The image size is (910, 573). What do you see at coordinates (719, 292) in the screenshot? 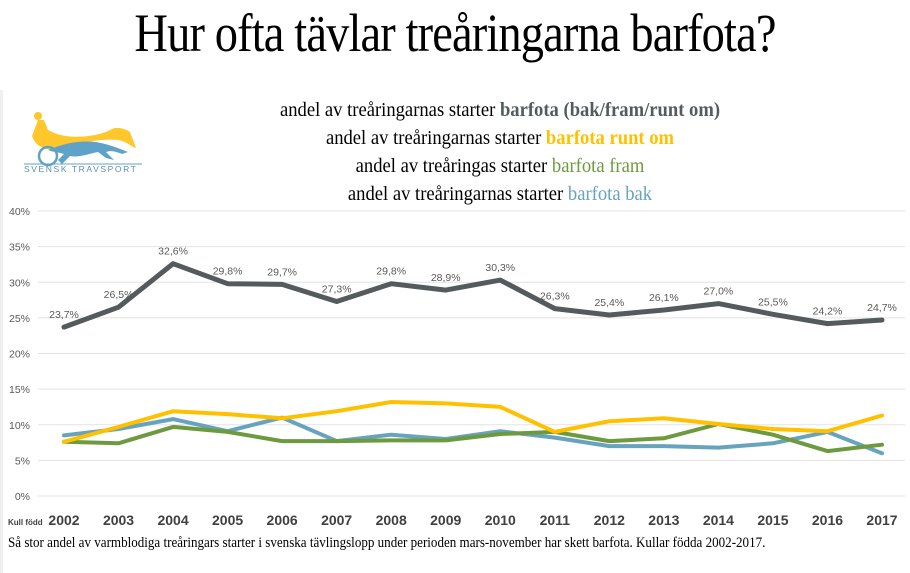
I see `data-label: 27,0%` at bounding box center [719, 292].